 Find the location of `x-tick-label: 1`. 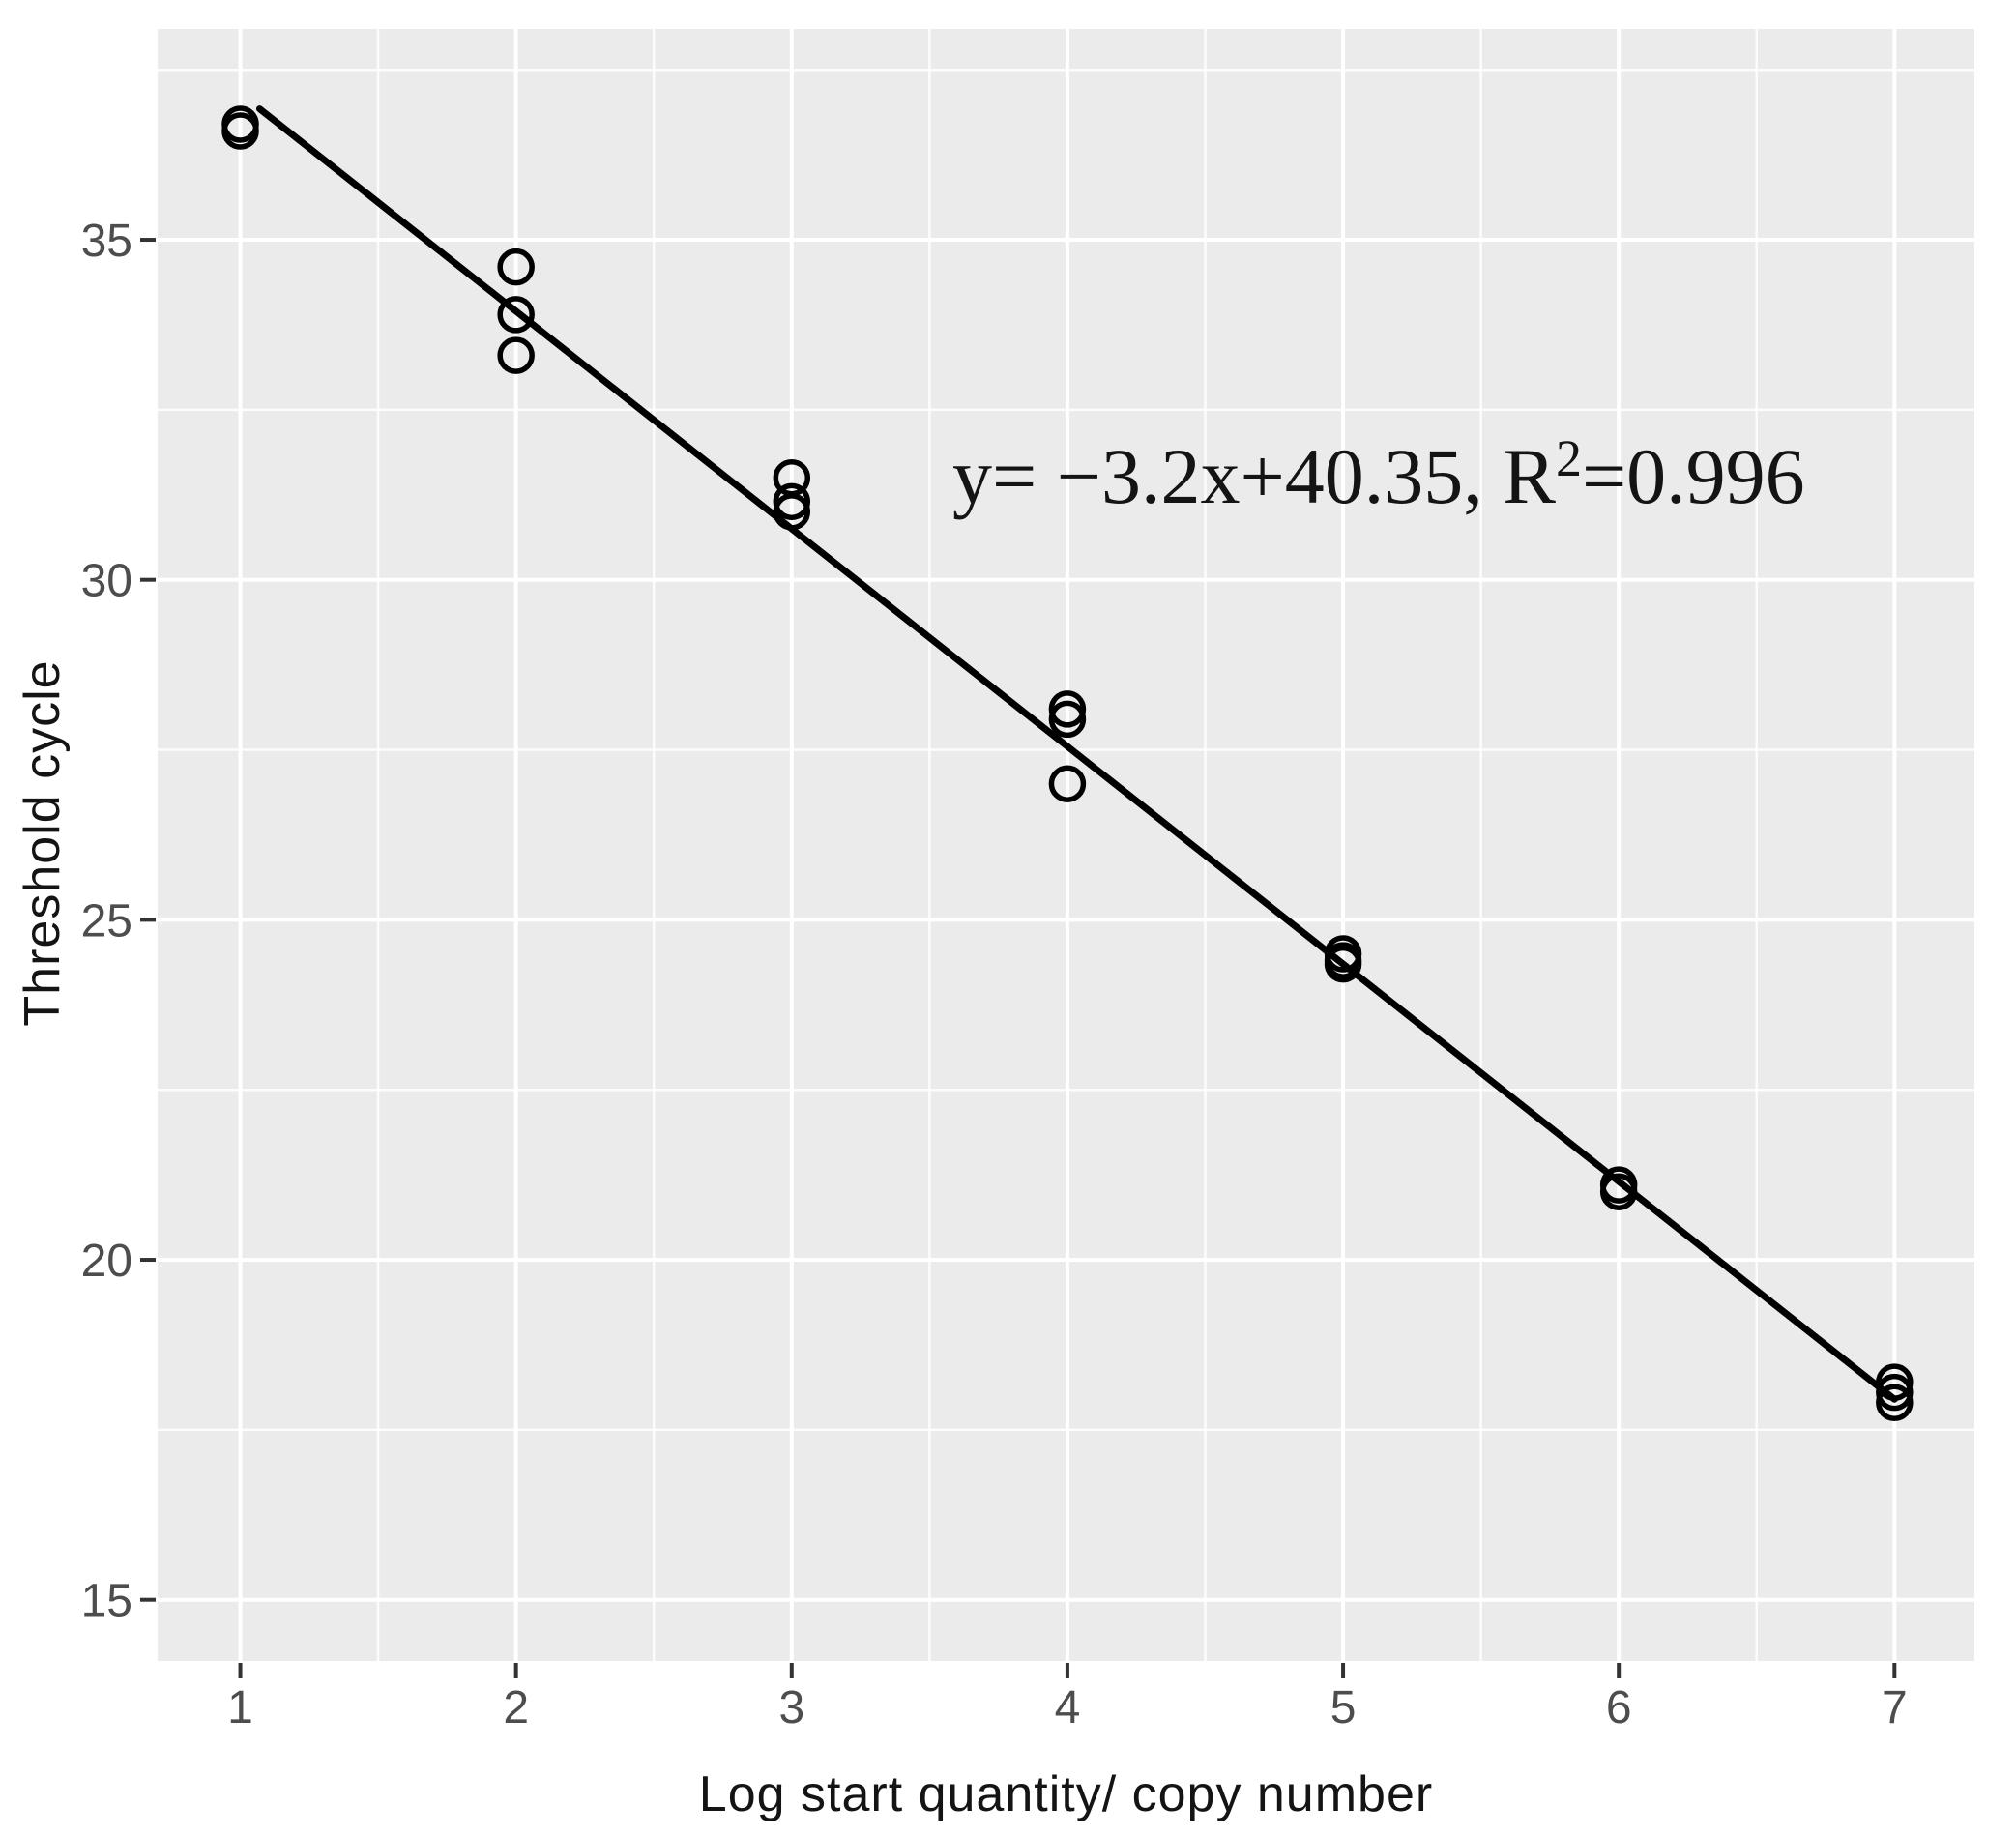

x-tick-label: 1 is located at coordinates (240, 1708).